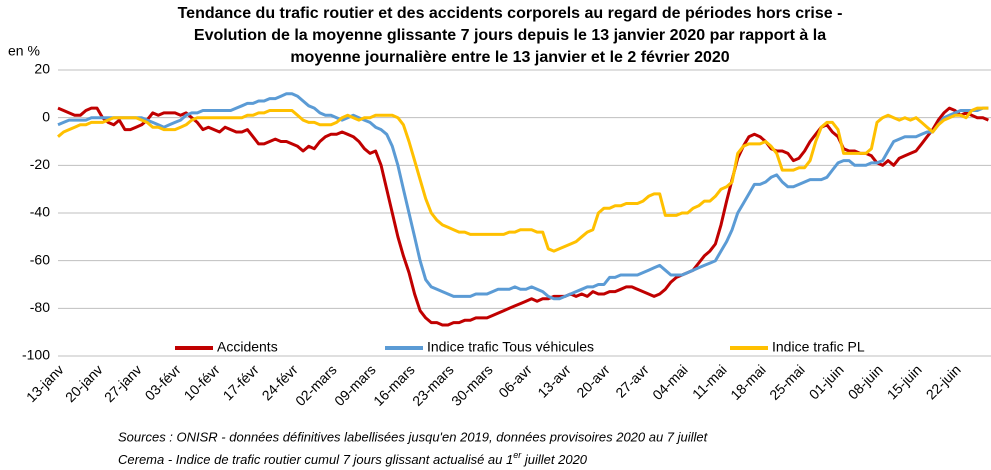 This screenshot has height=470, width=991. What do you see at coordinates (748, 382) in the screenshot?
I see `x-tick-label: 18-mai` at bounding box center [748, 382].